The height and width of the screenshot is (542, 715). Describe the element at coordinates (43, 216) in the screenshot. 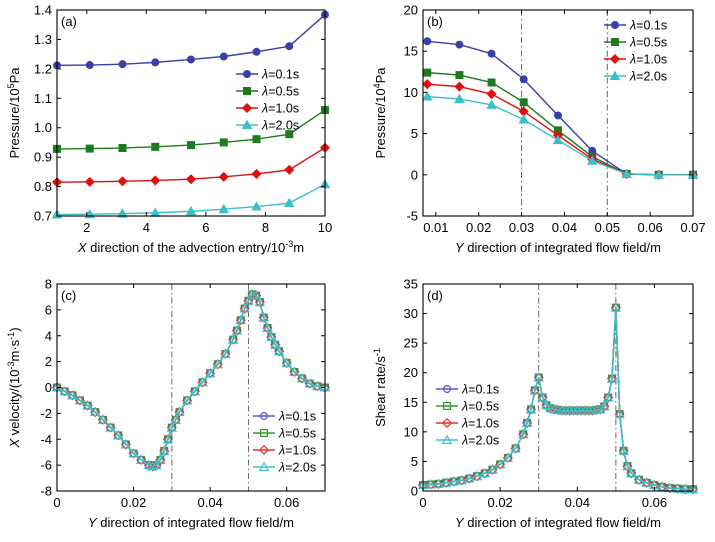

I see `y-tick-label: 0.7` at that location.